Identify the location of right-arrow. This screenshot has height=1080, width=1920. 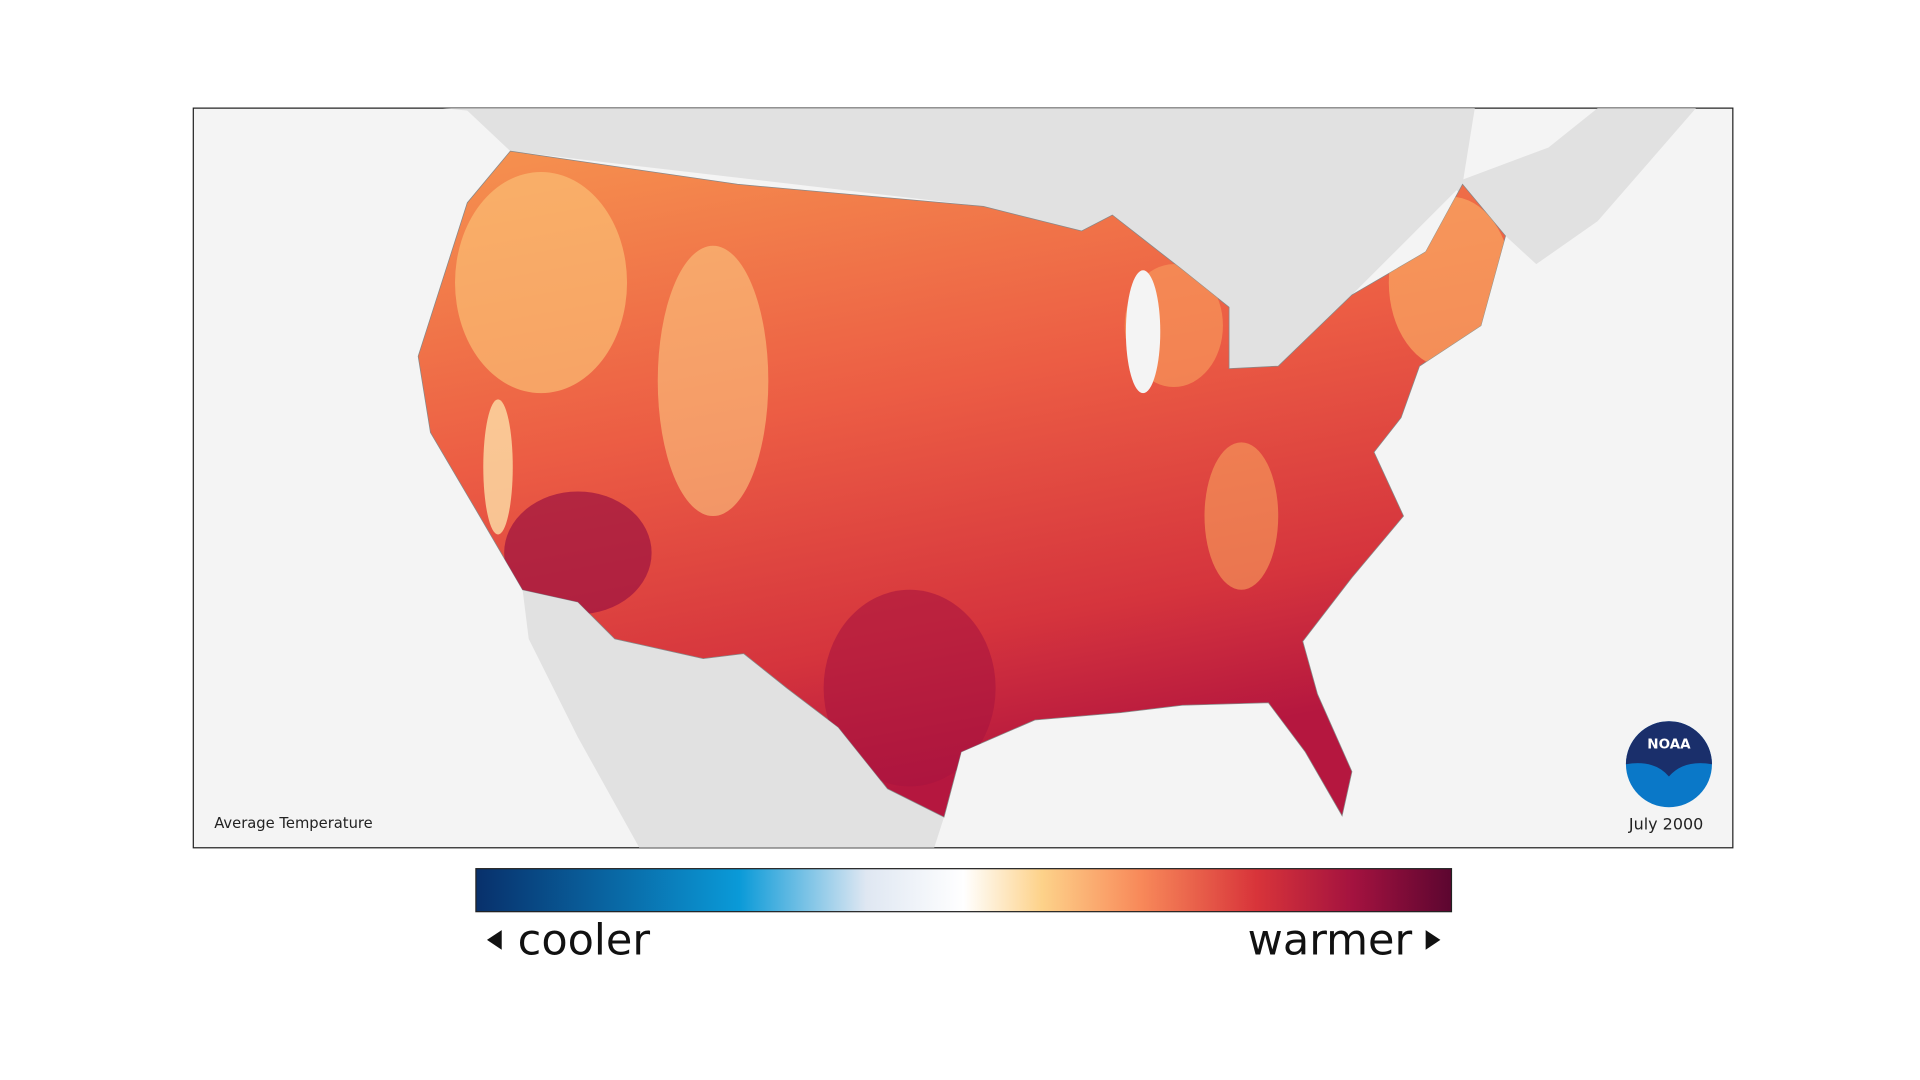
(1433, 940).